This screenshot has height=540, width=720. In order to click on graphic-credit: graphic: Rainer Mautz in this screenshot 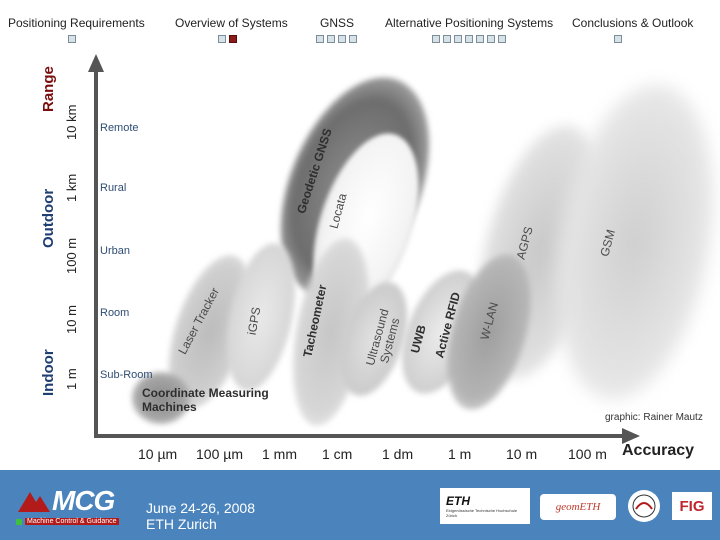, I will do `click(654, 417)`.